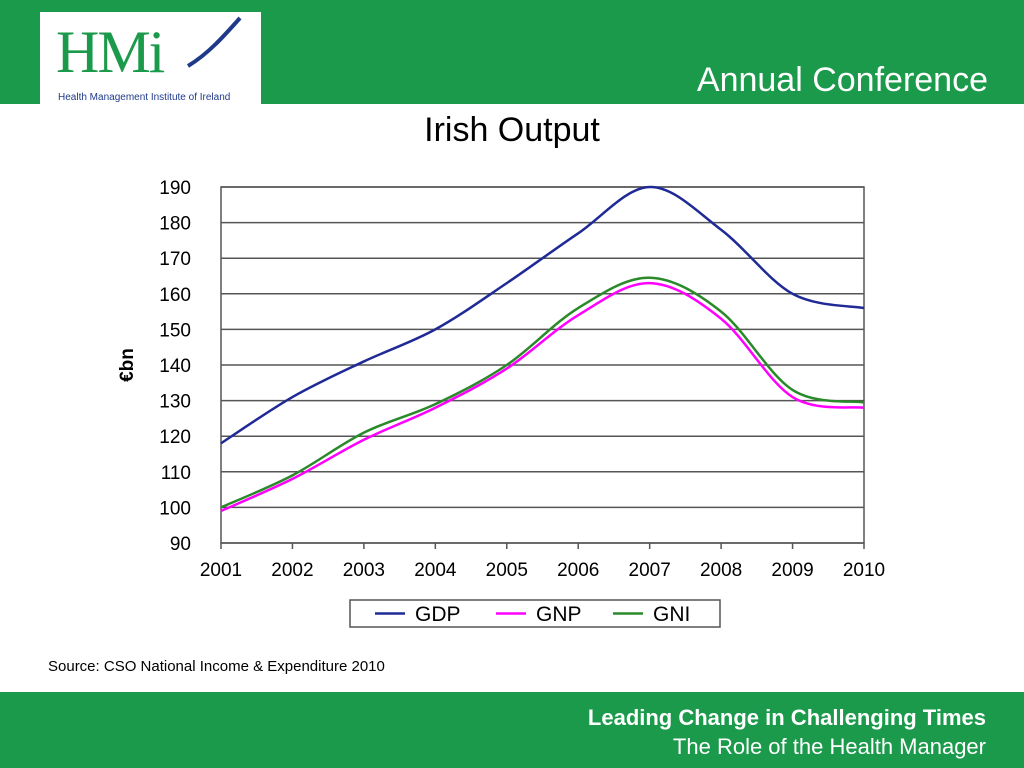  Describe the element at coordinates (829, 746) in the screenshot. I see `footer-subtitle: The Role of the Health Manager` at that location.